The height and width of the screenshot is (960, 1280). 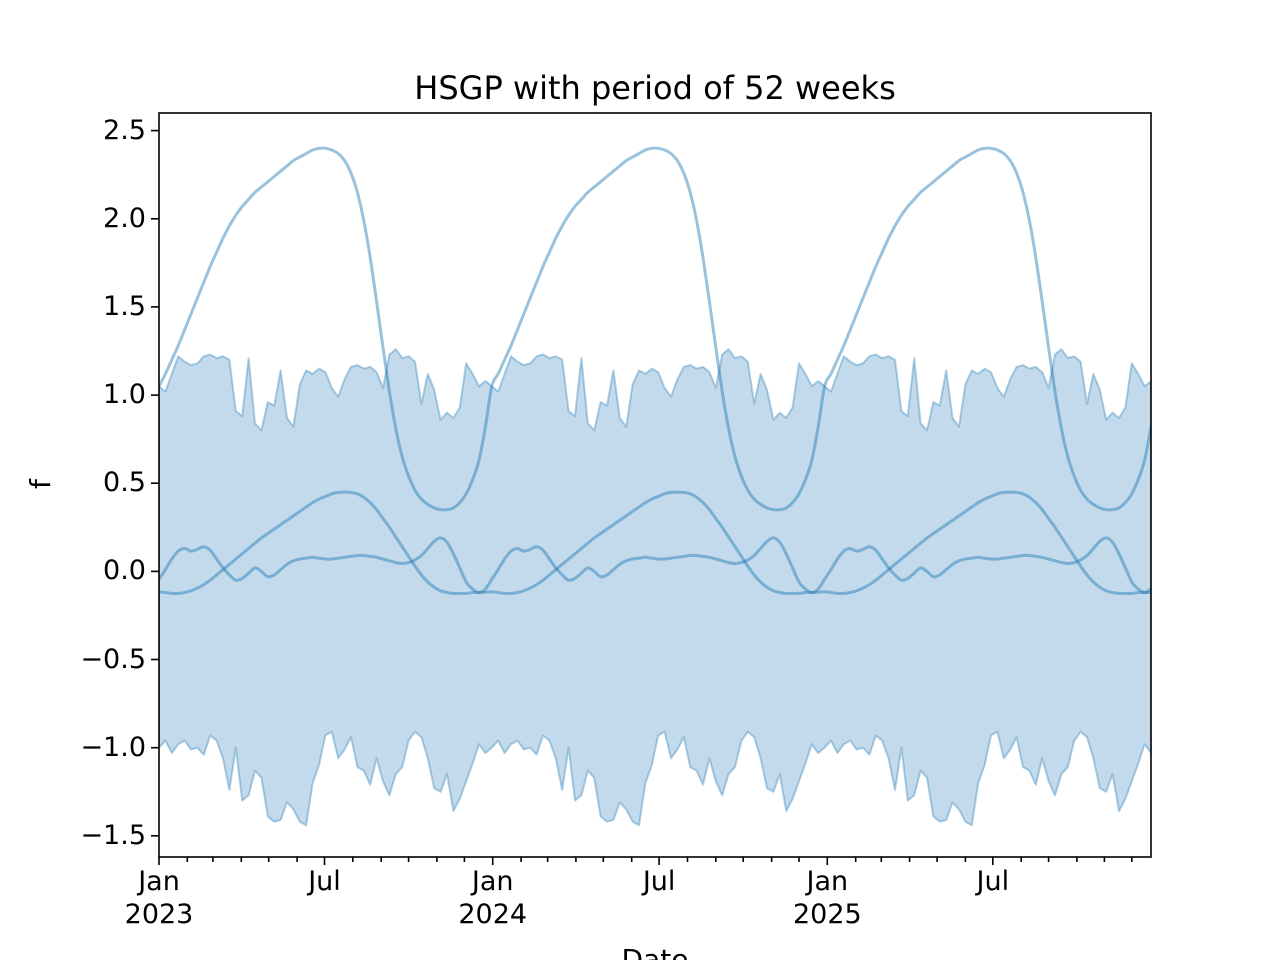 I want to click on y-tick-label: 1.5, so click(x=124, y=306).